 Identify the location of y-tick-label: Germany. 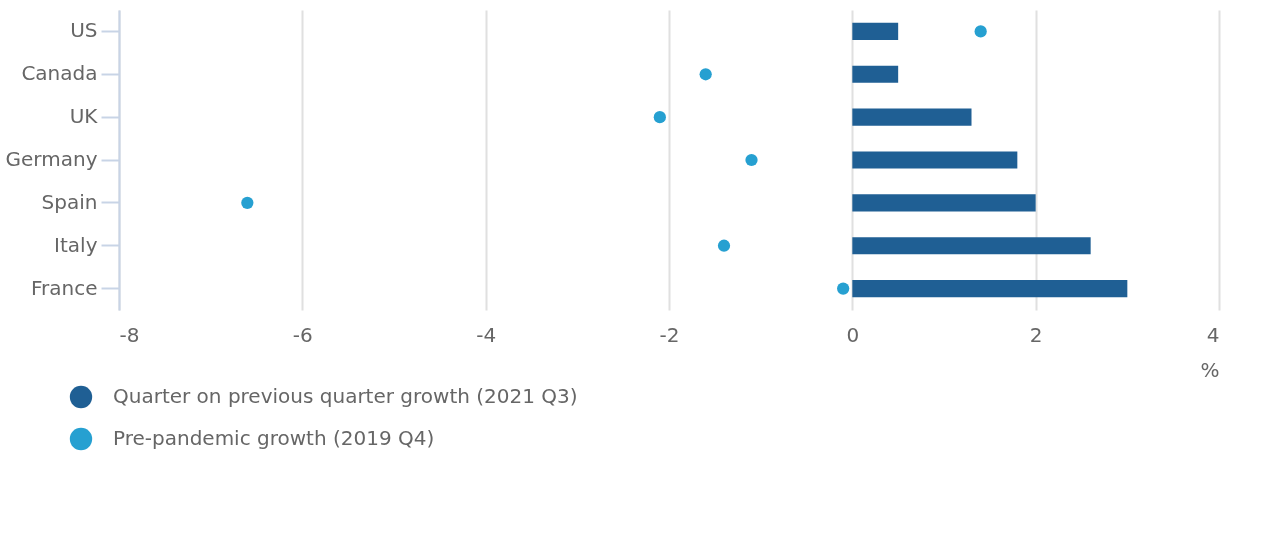
(51, 159).